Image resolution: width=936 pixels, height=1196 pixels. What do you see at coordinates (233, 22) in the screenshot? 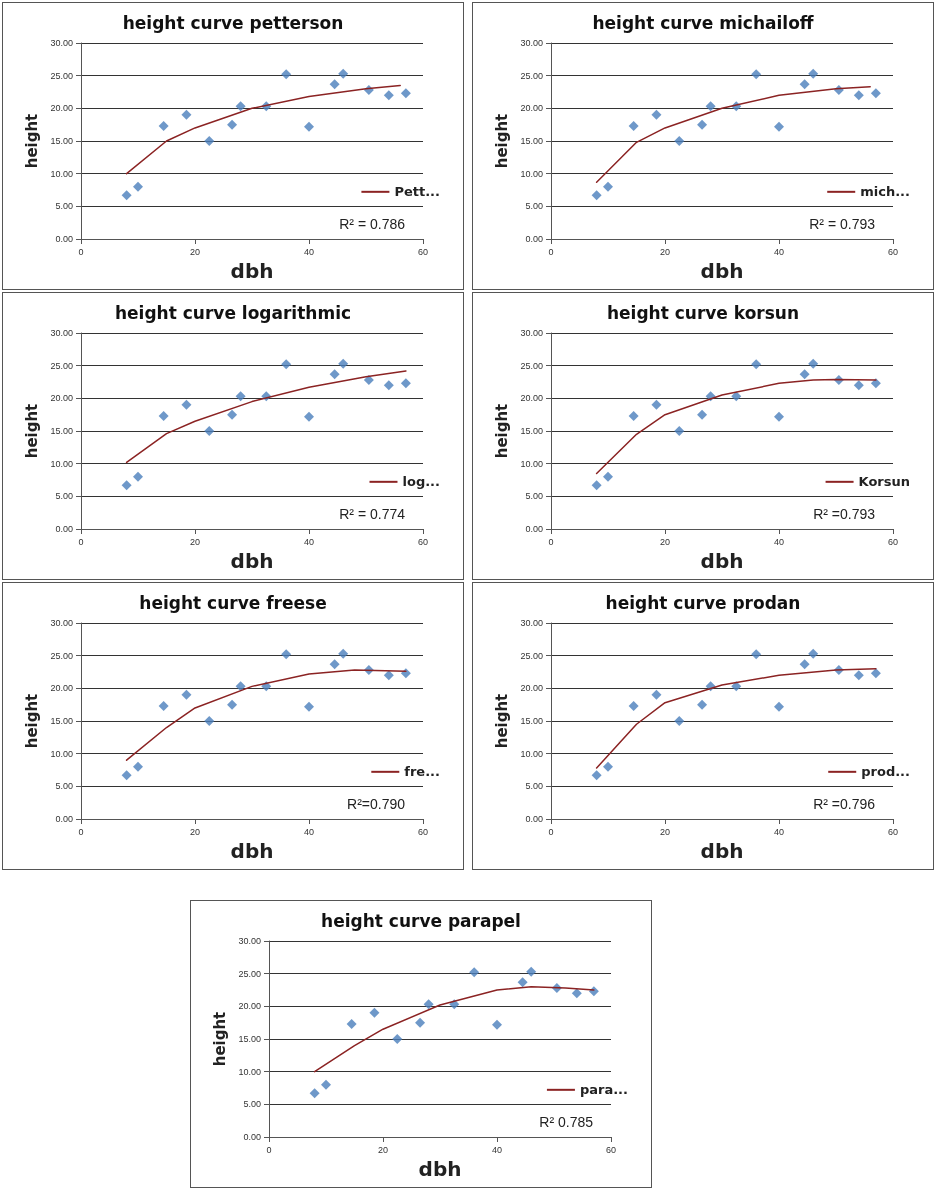
I see `chart-title: height curve petterson` at bounding box center [233, 22].